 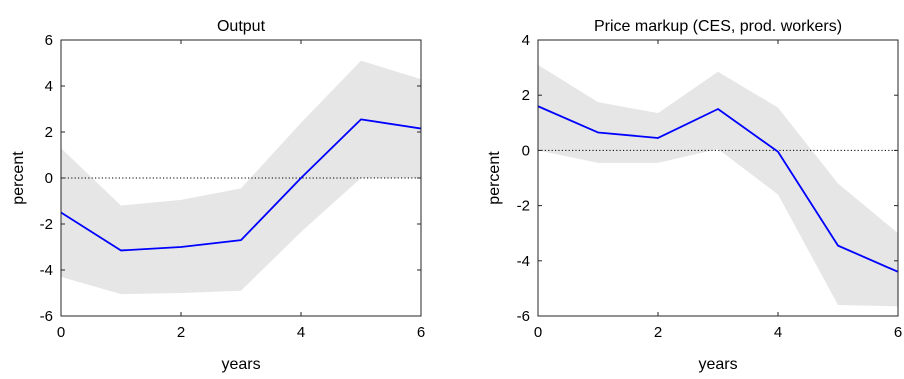 I want to click on panel-title: Output, so click(x=241, y=26).